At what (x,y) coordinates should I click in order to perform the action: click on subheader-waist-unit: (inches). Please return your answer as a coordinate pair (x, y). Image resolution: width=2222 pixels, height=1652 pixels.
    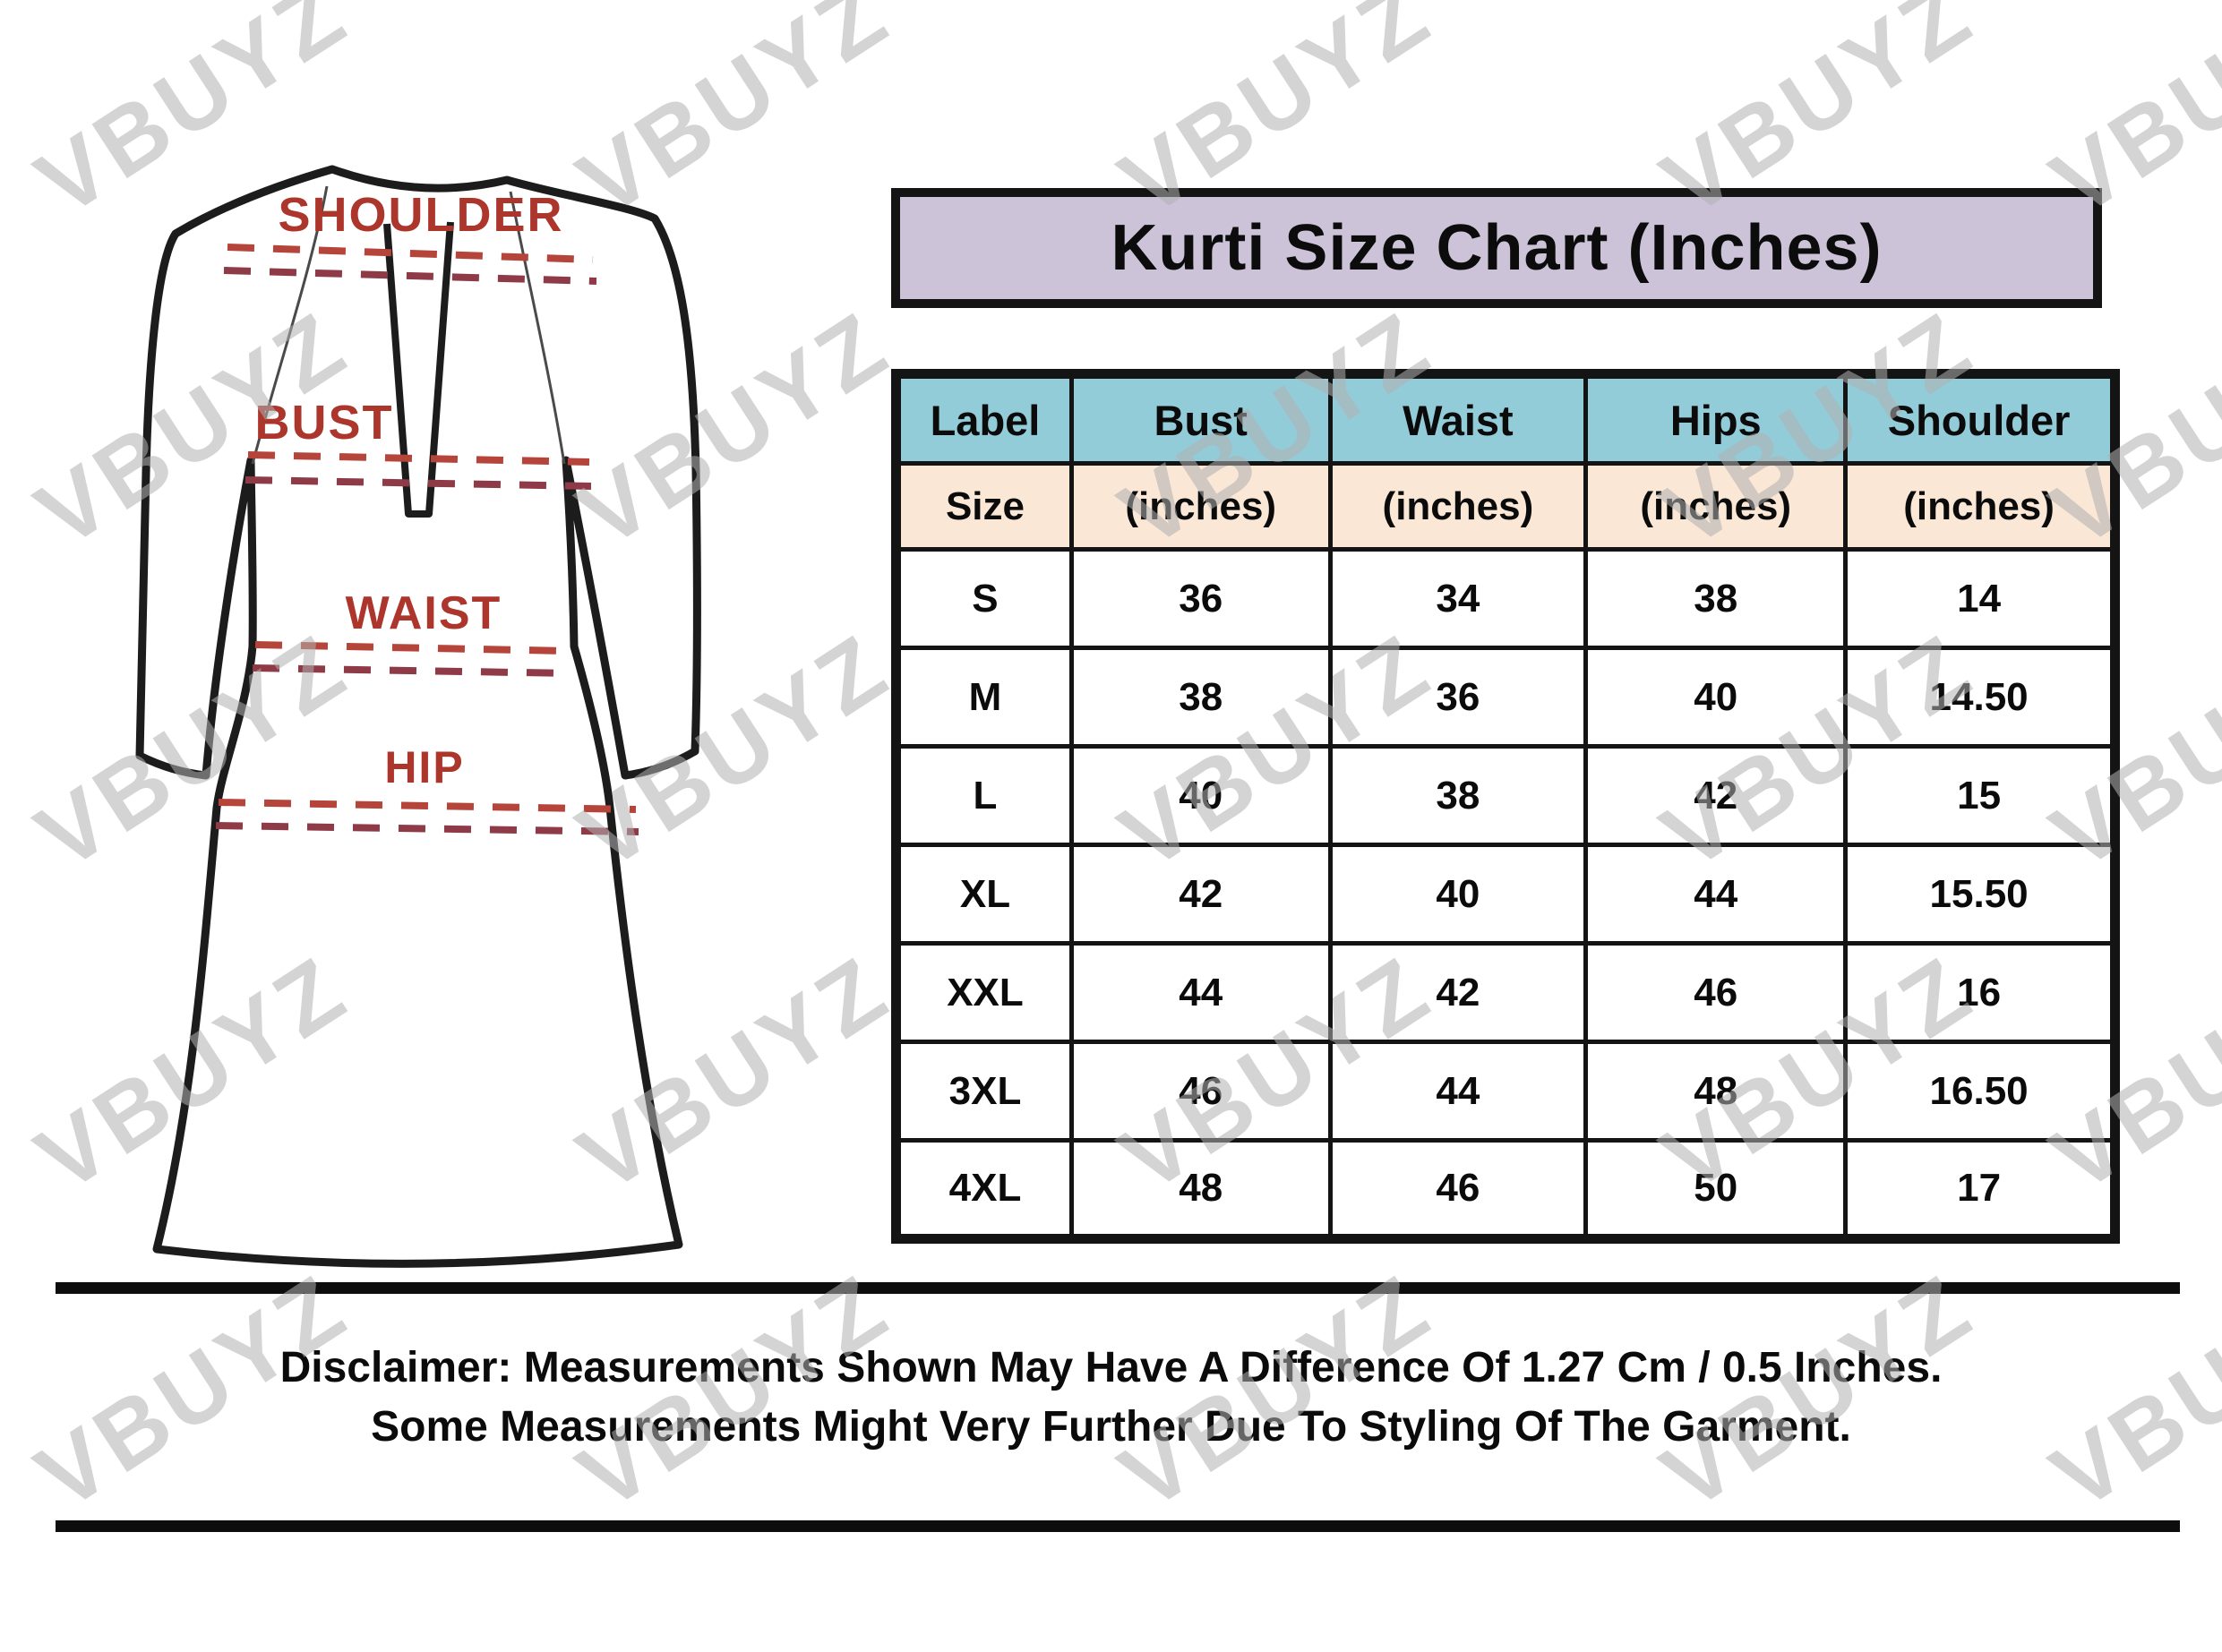
    Looking at the image, I should click on (1458, 506).